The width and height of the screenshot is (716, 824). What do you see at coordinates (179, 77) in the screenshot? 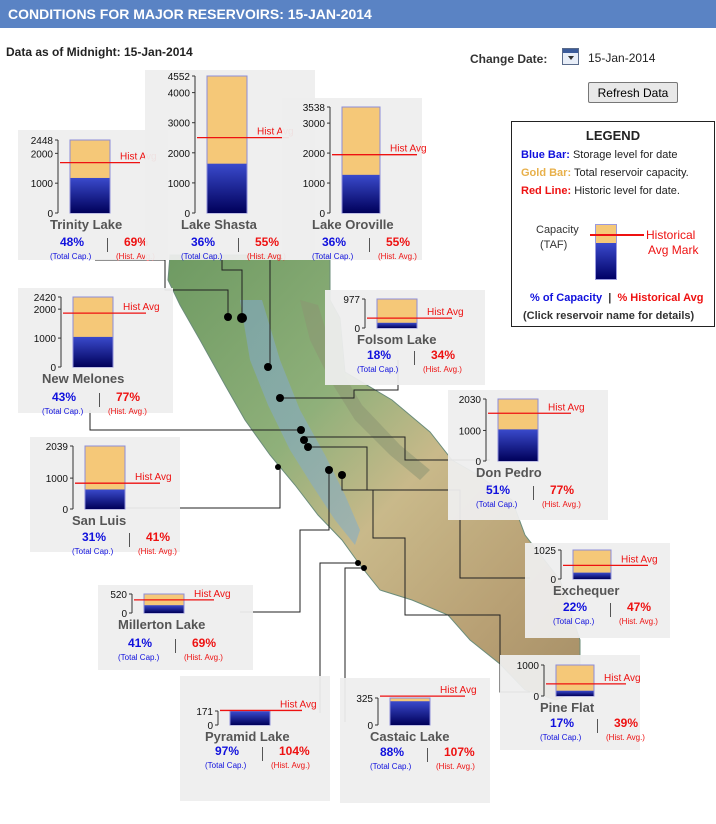
I see `y-tick-label: 4552` at bounding box center [179, 77].